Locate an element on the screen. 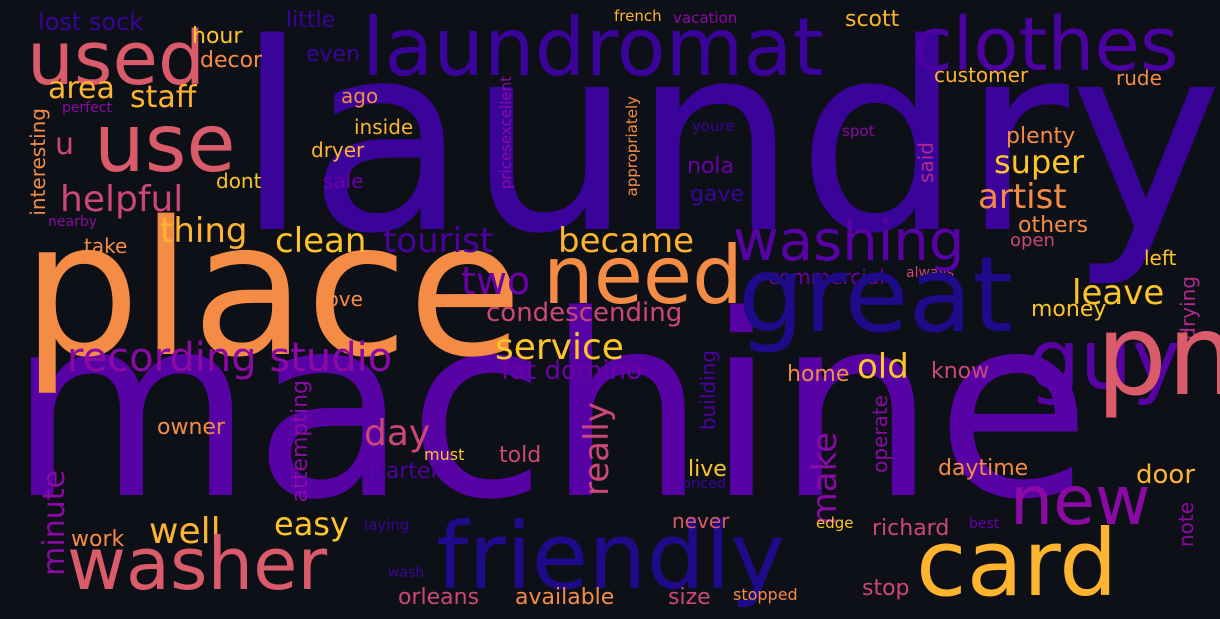 Image resolution: width=1220 pixels, height=619 pixels. word-washer: washer is located at coordinates (197, 564).